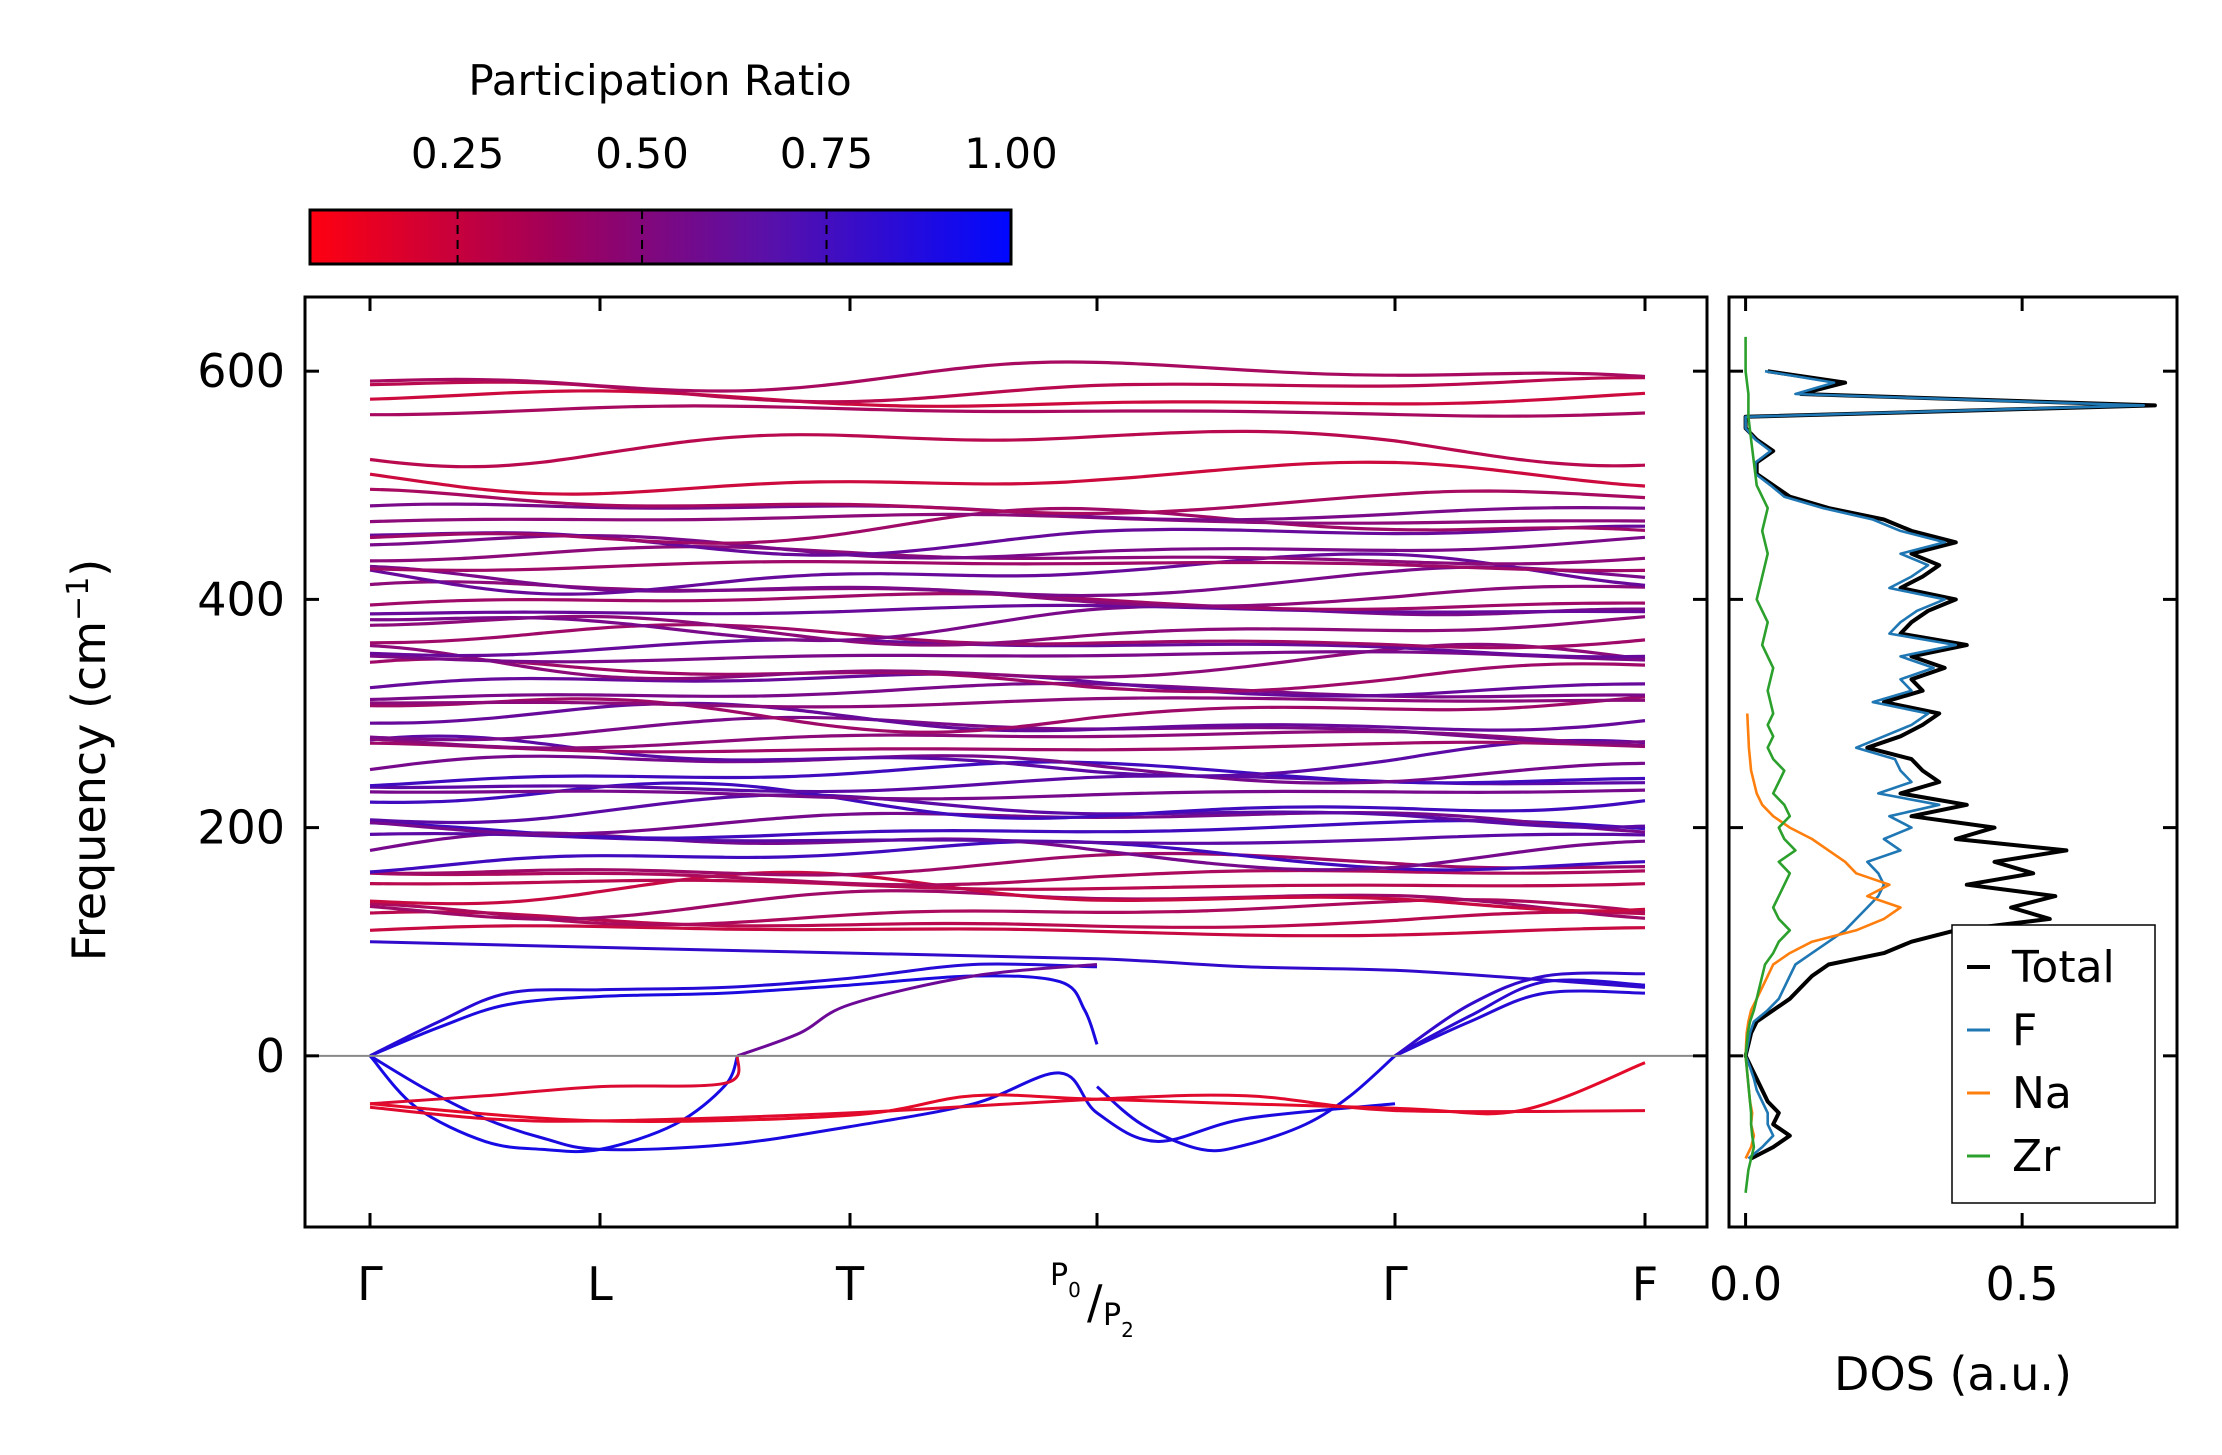 Image resolution: width=2222 pixels, height=1455 pixels. Describe the element at coordinates (1065, 1280) in the screenshot. I see `svg-text: P0` at that location.